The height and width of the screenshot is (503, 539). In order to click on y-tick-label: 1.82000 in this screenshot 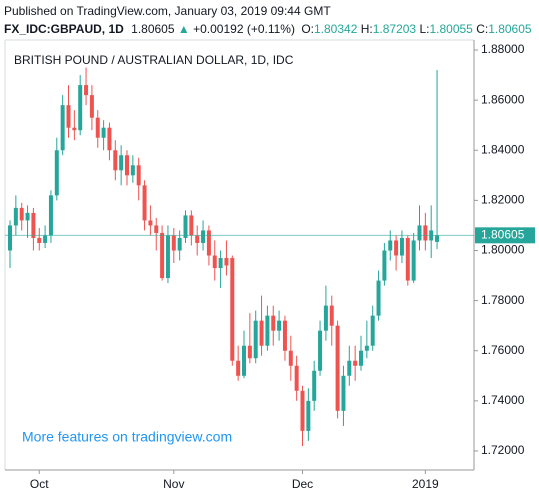, I will do `click(503, 200)`.